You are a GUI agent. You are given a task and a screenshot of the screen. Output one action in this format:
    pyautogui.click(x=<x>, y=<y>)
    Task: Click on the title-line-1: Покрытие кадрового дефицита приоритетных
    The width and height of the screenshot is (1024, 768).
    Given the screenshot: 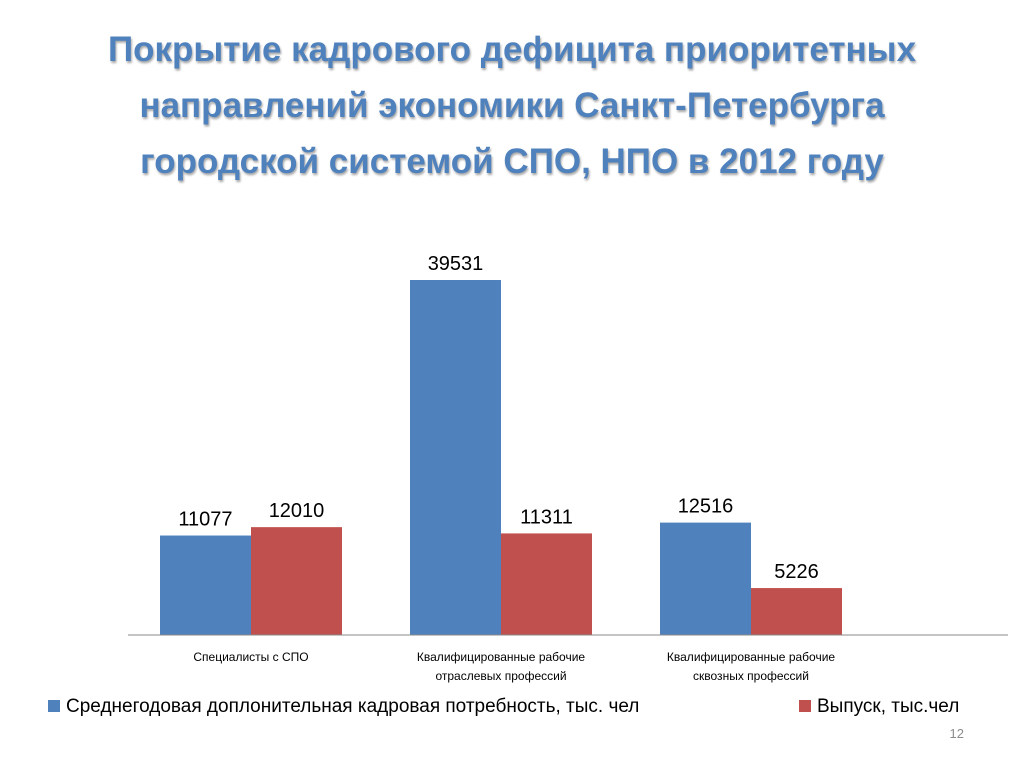 What is the action you would take?
    pyautogui.click(x=512, y=49)
    